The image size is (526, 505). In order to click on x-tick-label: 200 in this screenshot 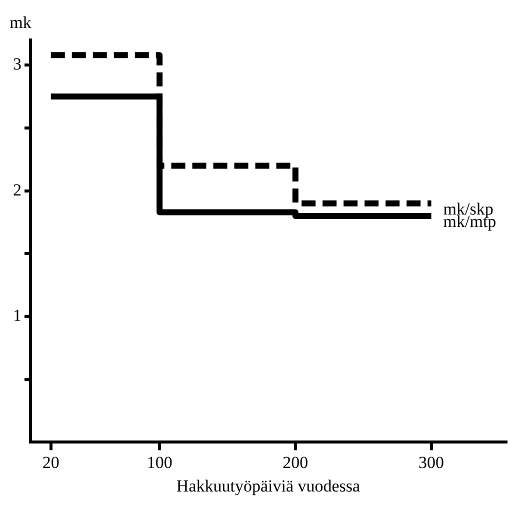, I will do `click(295, 462)`.